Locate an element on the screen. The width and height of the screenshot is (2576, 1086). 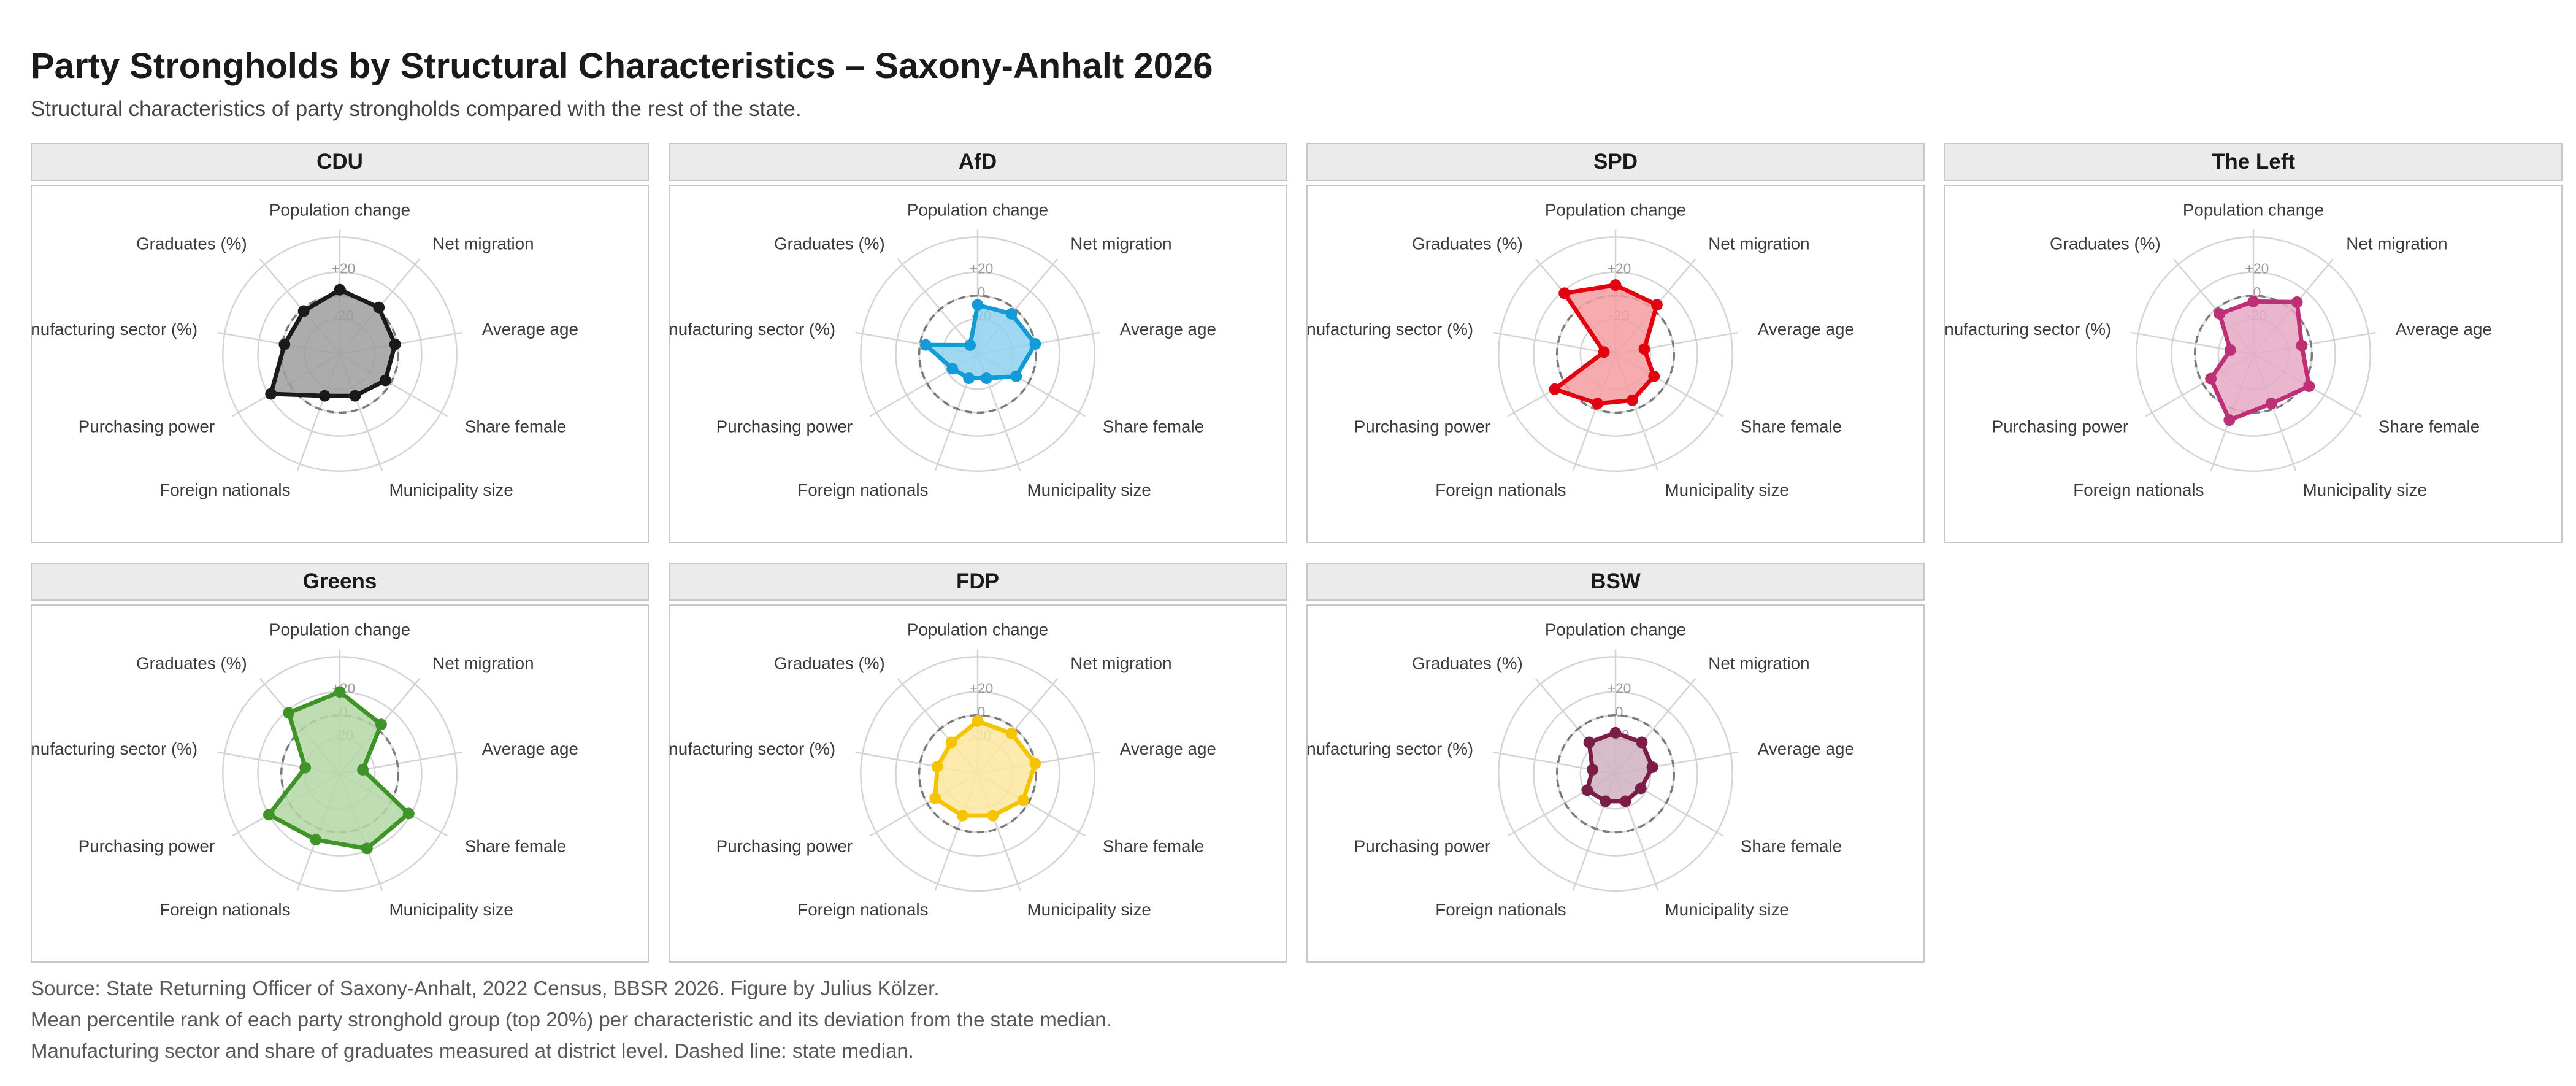
panel-title: AfD is located at coordinates (978, 162).